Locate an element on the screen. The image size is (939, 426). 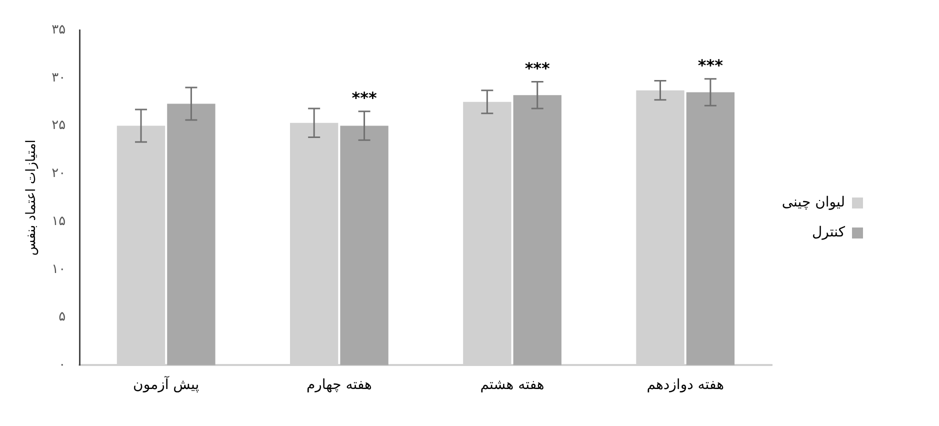
x-tick-label: هفته چهارم is located at coordinates (339, 385).